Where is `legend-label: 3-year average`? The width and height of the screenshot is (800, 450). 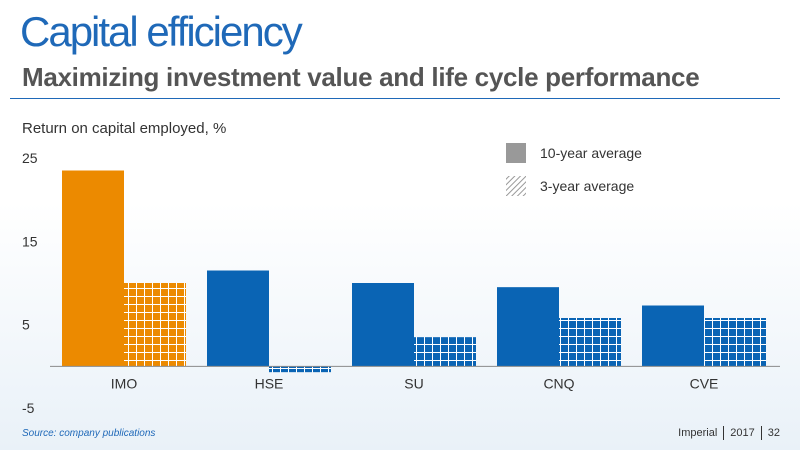 legend-label: 3-year average is located at coordinates (587, 186).